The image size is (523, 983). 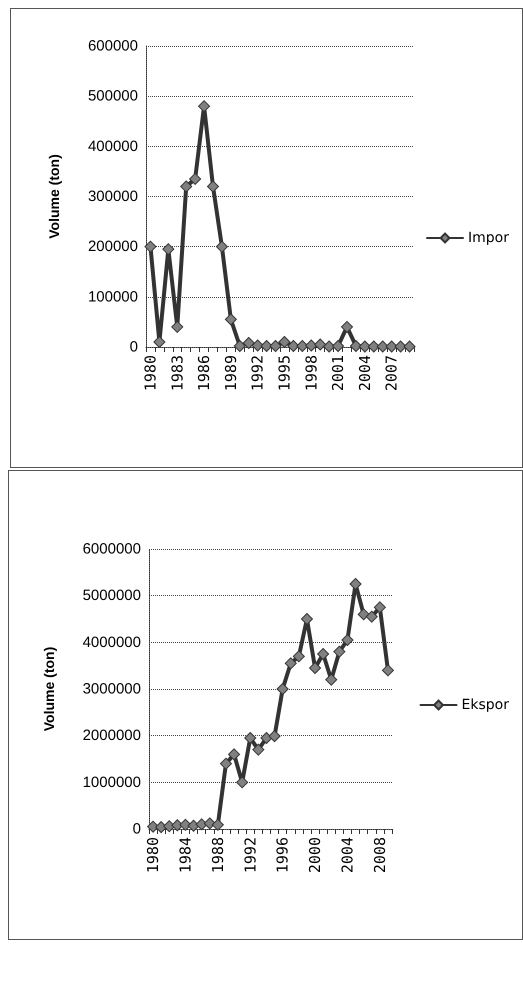 I want to click on y-tick-label: 100000, so click(x=113, y=297).